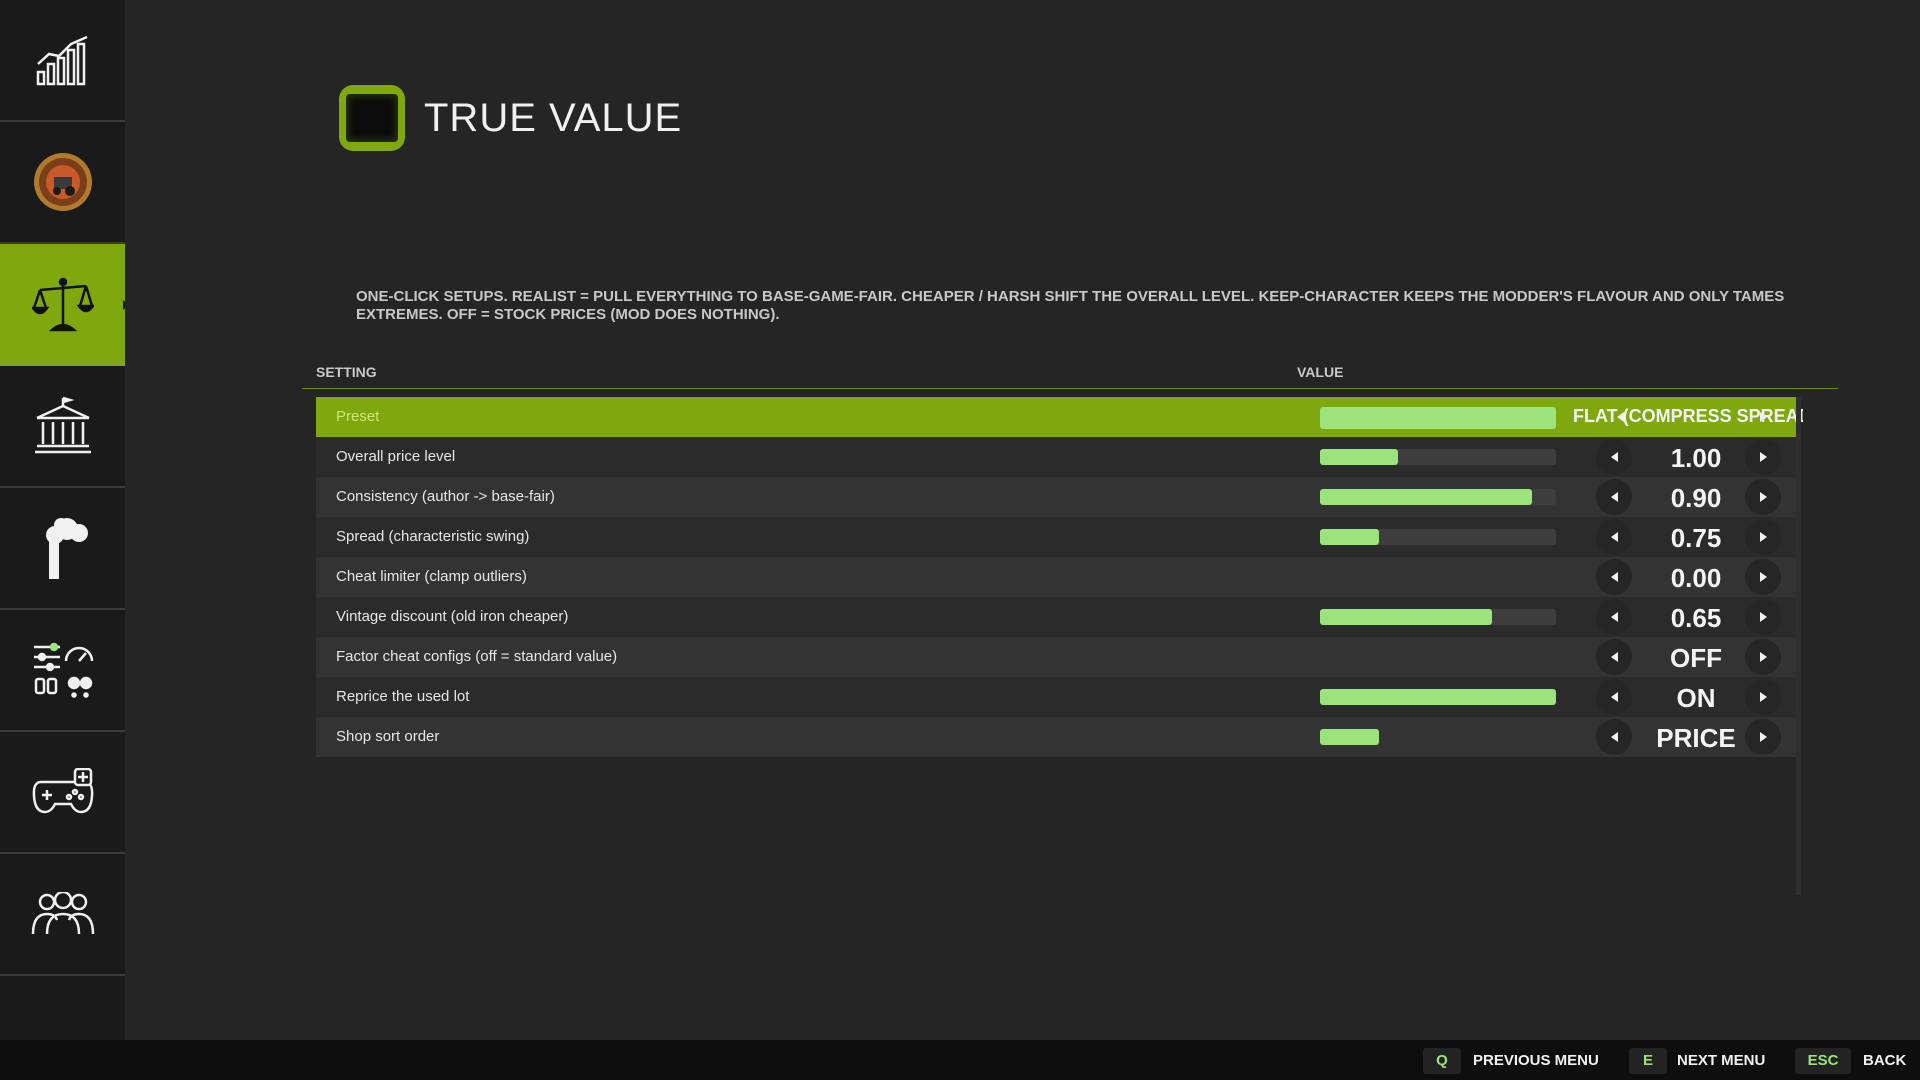 Image resolution: width=1920 pixels, height=1080 pixels. What do you see at coordinates (1056, 497) in the screenshot?
I see `setting-row: Consistency (author -> base-fair) 0.90` at bounding box center [1056, 497].